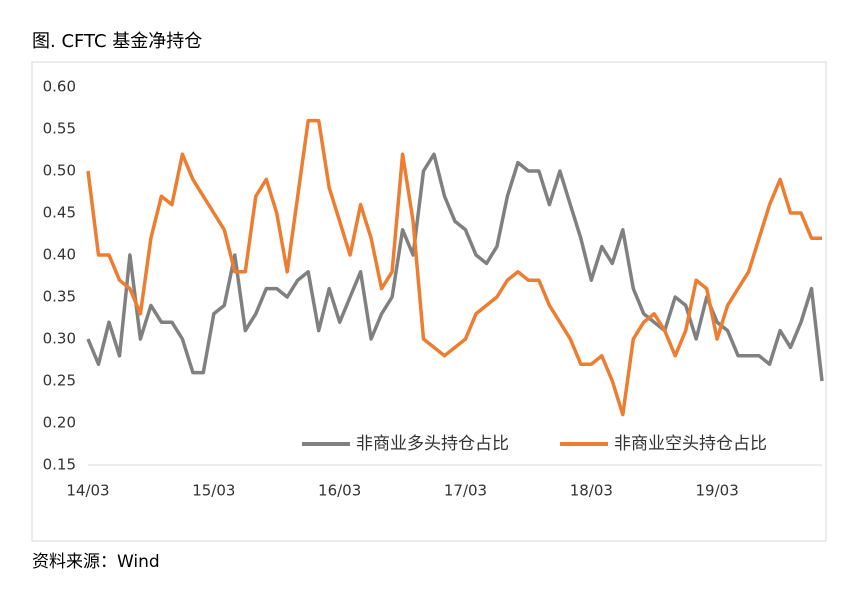 The width and height of the screenshot is (865, 593). Describe the element at coordinates (591, 491) in the screenshot. I see `x-tick-label: 18/03` at that location.